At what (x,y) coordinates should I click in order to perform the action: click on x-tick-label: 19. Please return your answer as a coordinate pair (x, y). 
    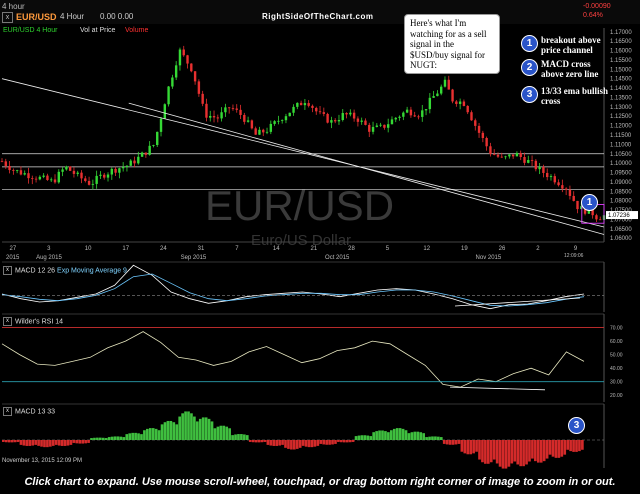
    Looking at the image, I should click on (464, 249).